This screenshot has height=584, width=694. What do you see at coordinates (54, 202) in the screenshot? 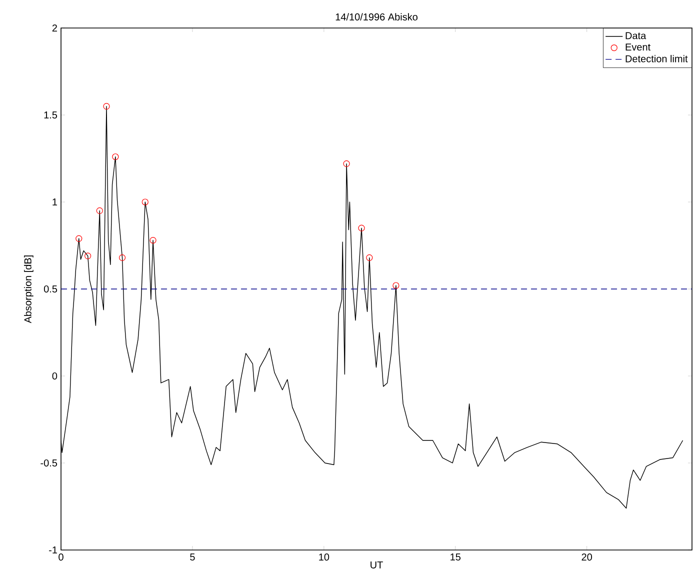
I see `y-tick-label: 1` at bounding box center [54, 202].